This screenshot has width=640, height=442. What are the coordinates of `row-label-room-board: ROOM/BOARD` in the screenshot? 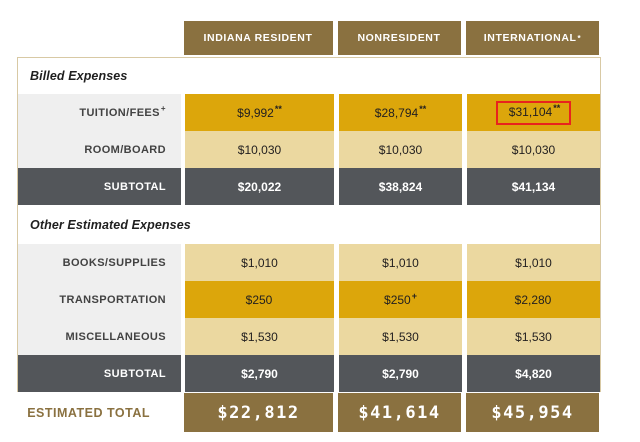 It's located at (99, 149).